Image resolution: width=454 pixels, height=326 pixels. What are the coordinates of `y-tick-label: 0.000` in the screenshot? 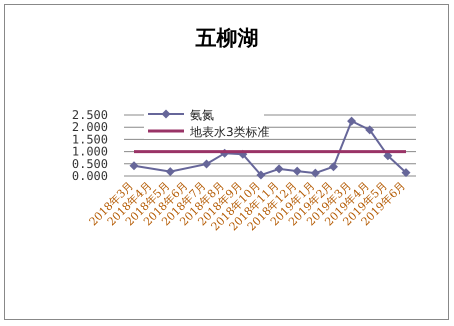 It's located at (90, 176).